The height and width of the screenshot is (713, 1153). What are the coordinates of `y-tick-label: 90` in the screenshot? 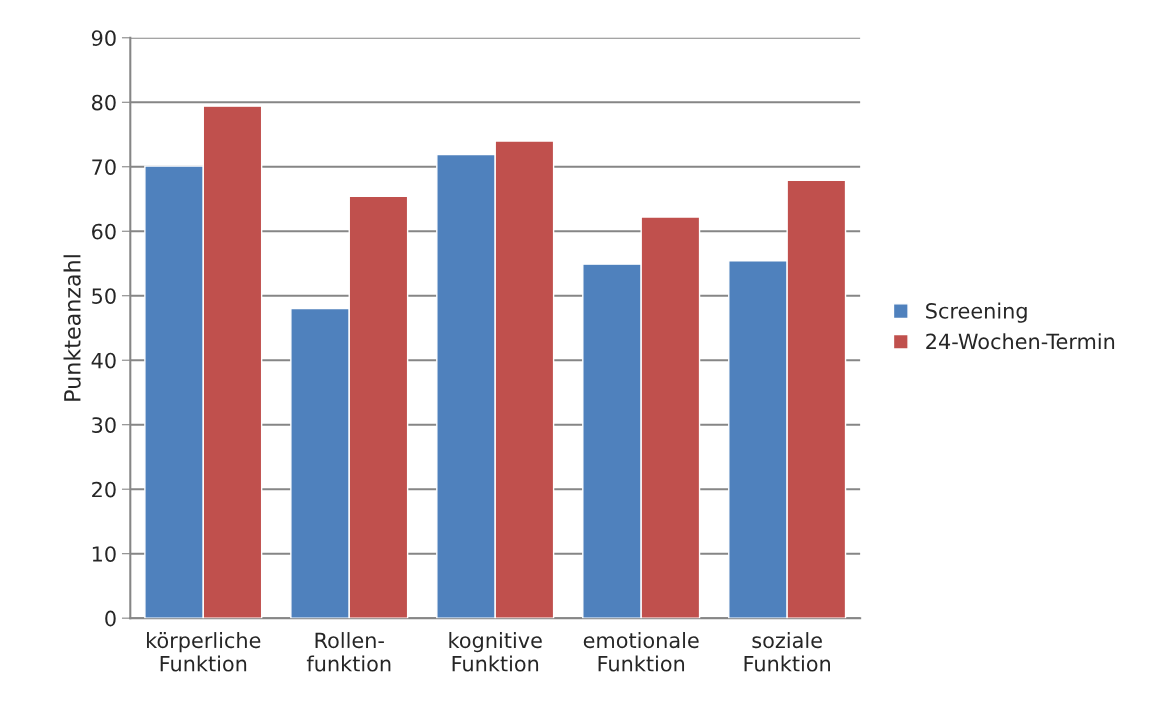 It's located at (103, 38).